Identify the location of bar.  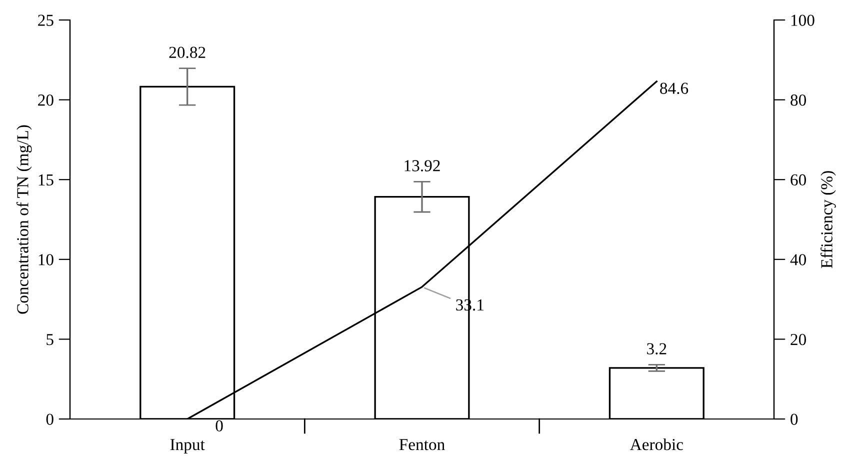
(656, 393).